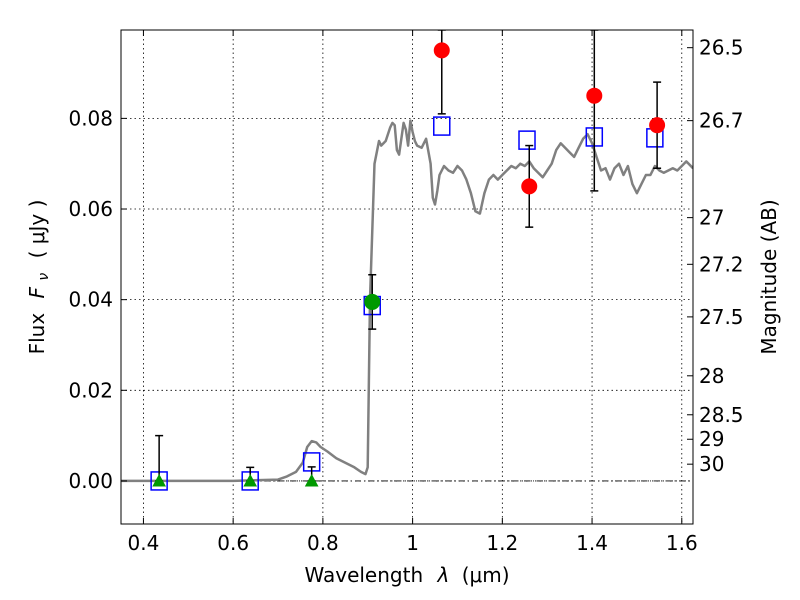  What do you see at coordinates (721, 264) in the screenshot?
I see `magnitude-tick-label: 27.2` at bounding box center [721, 264].